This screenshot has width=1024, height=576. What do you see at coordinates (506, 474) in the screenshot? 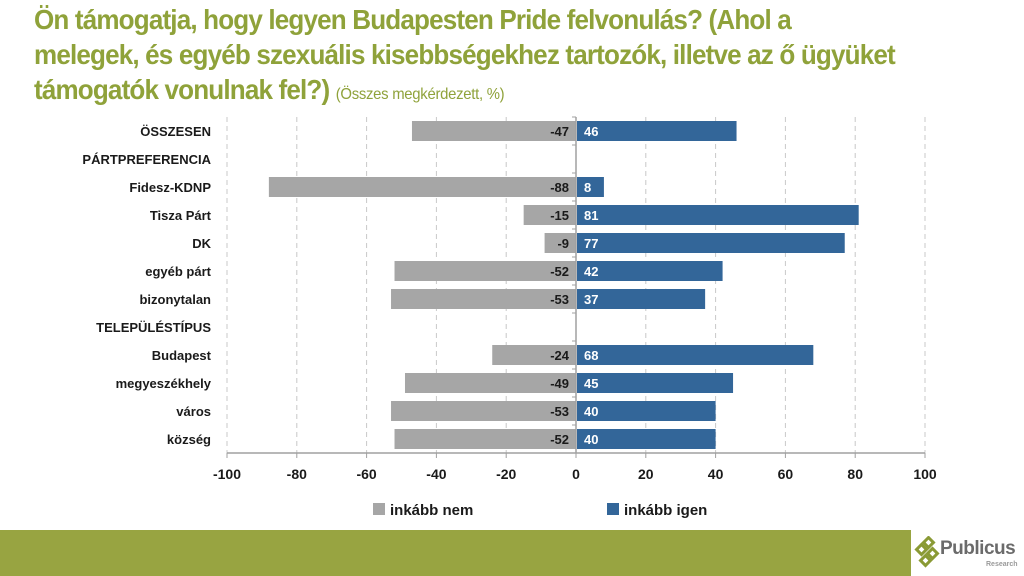
I see `x-tick-label: -20` at bounding box center [506, 474].